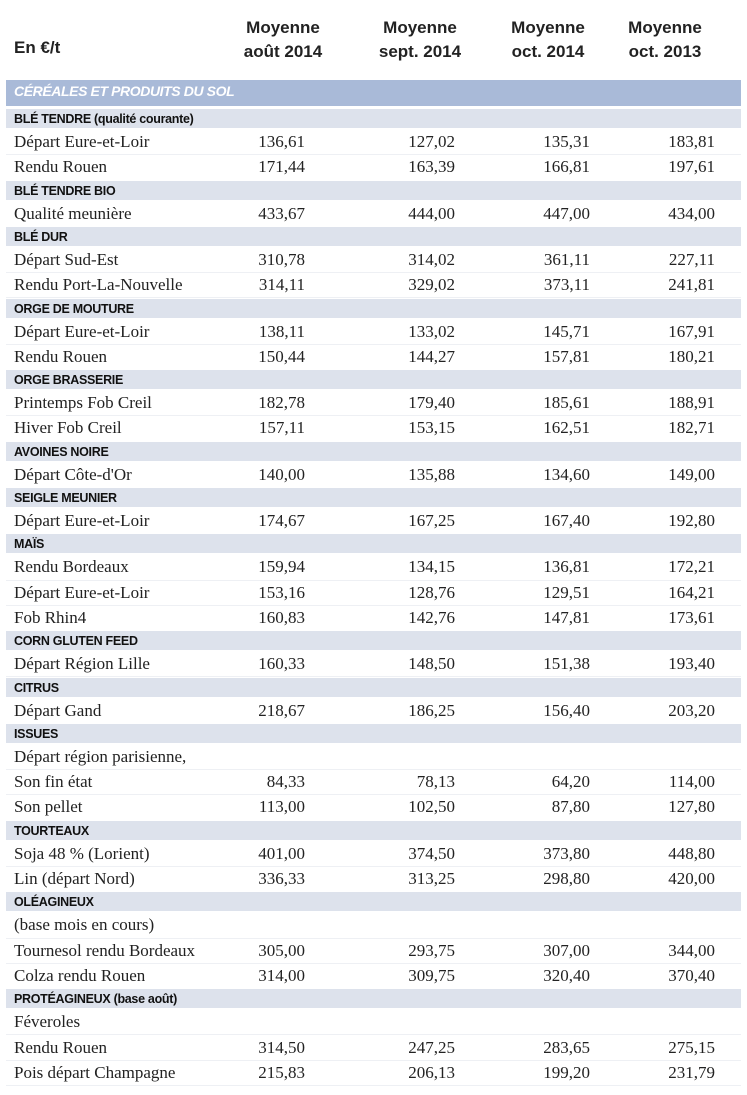  I want to click on value-cell: 64,20, so click(570, 782).